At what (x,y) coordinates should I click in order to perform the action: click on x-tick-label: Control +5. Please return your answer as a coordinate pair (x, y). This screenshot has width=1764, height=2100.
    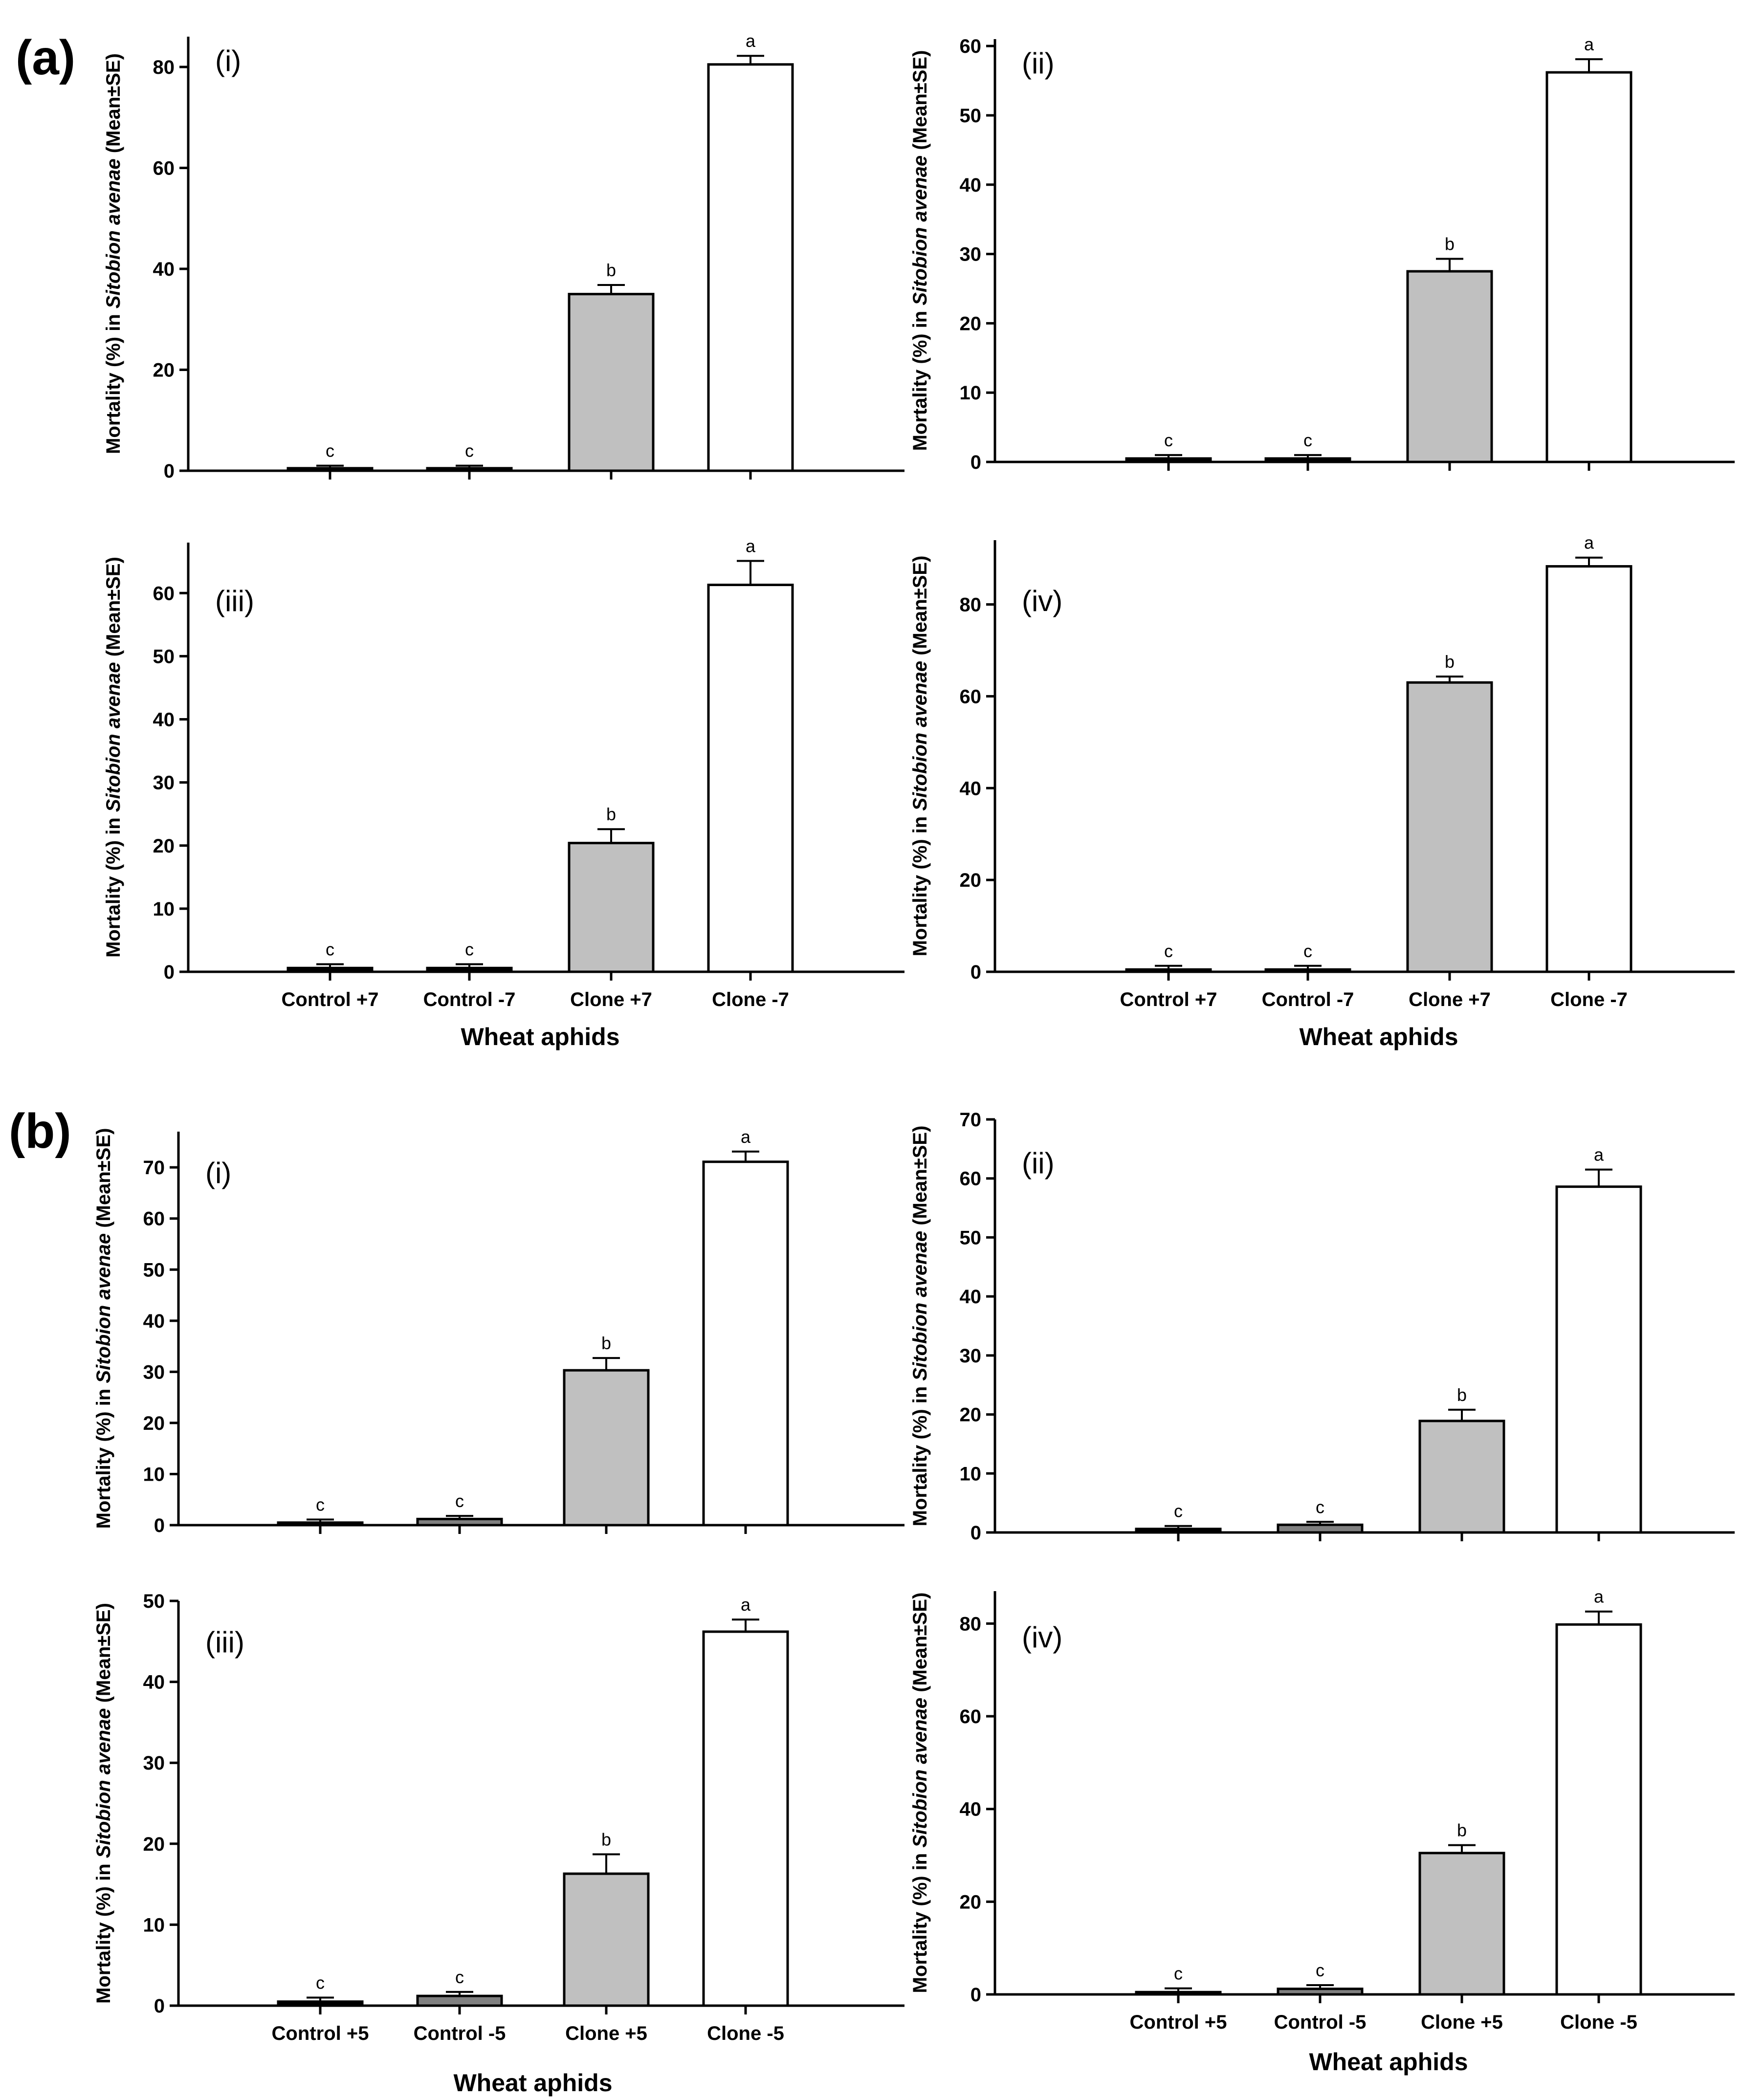
    Looking at the image, I should click on (320, 2033).